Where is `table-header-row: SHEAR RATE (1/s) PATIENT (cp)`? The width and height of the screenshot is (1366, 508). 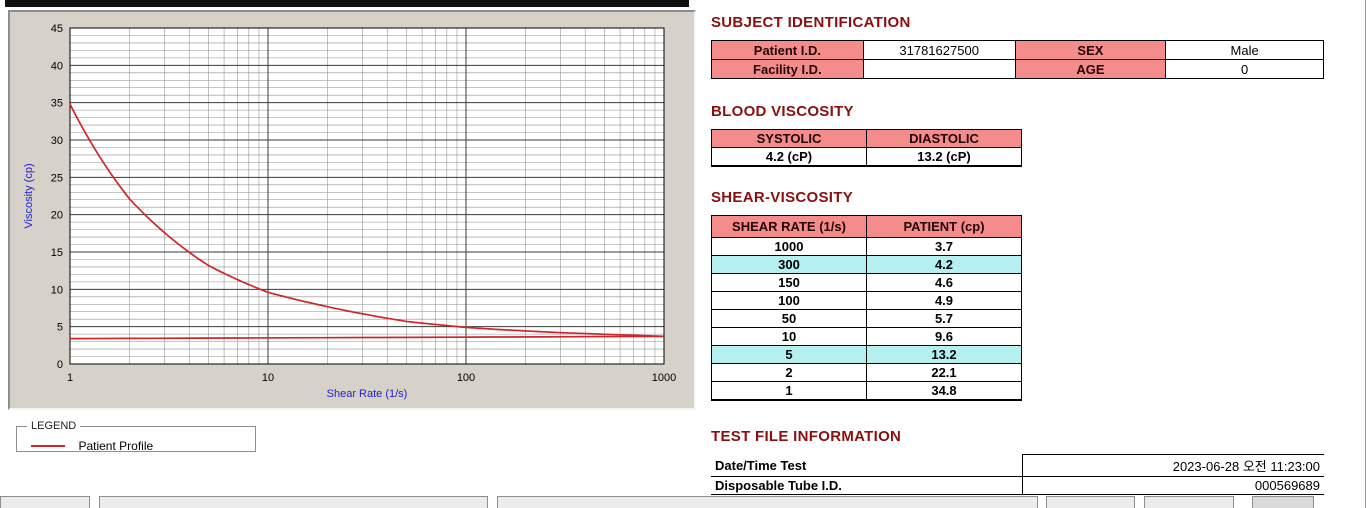
table-header-row: SHEAR RATE (1/s) PATIENT (cp) is located at coordinates (866, 226).